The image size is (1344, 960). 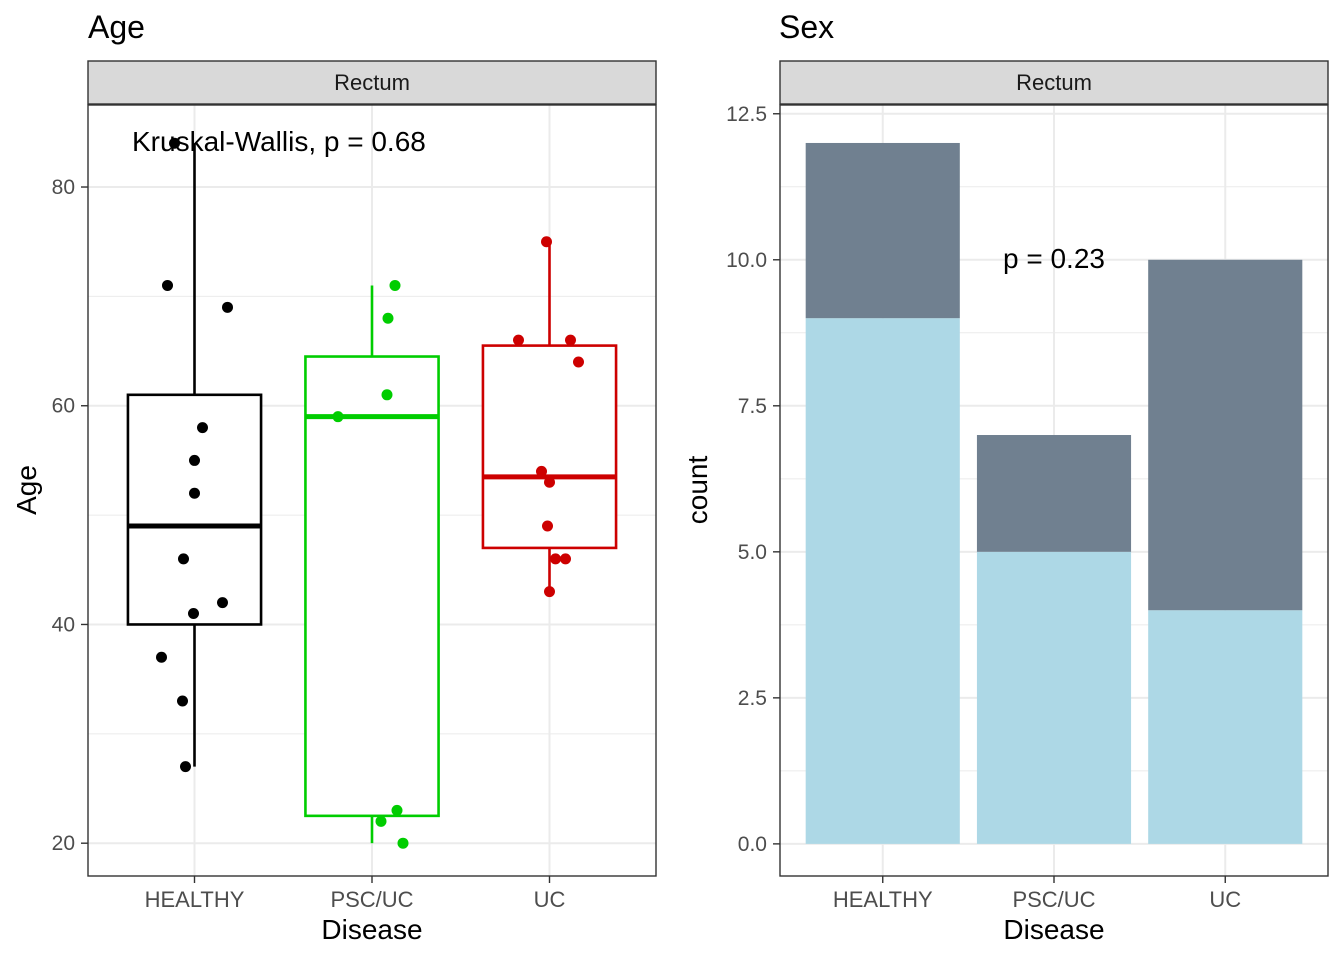 What do you see at coordinates (372, 586) in the screenshot?
I see `age-box-psc-uc` at bounding box center [372, 586].